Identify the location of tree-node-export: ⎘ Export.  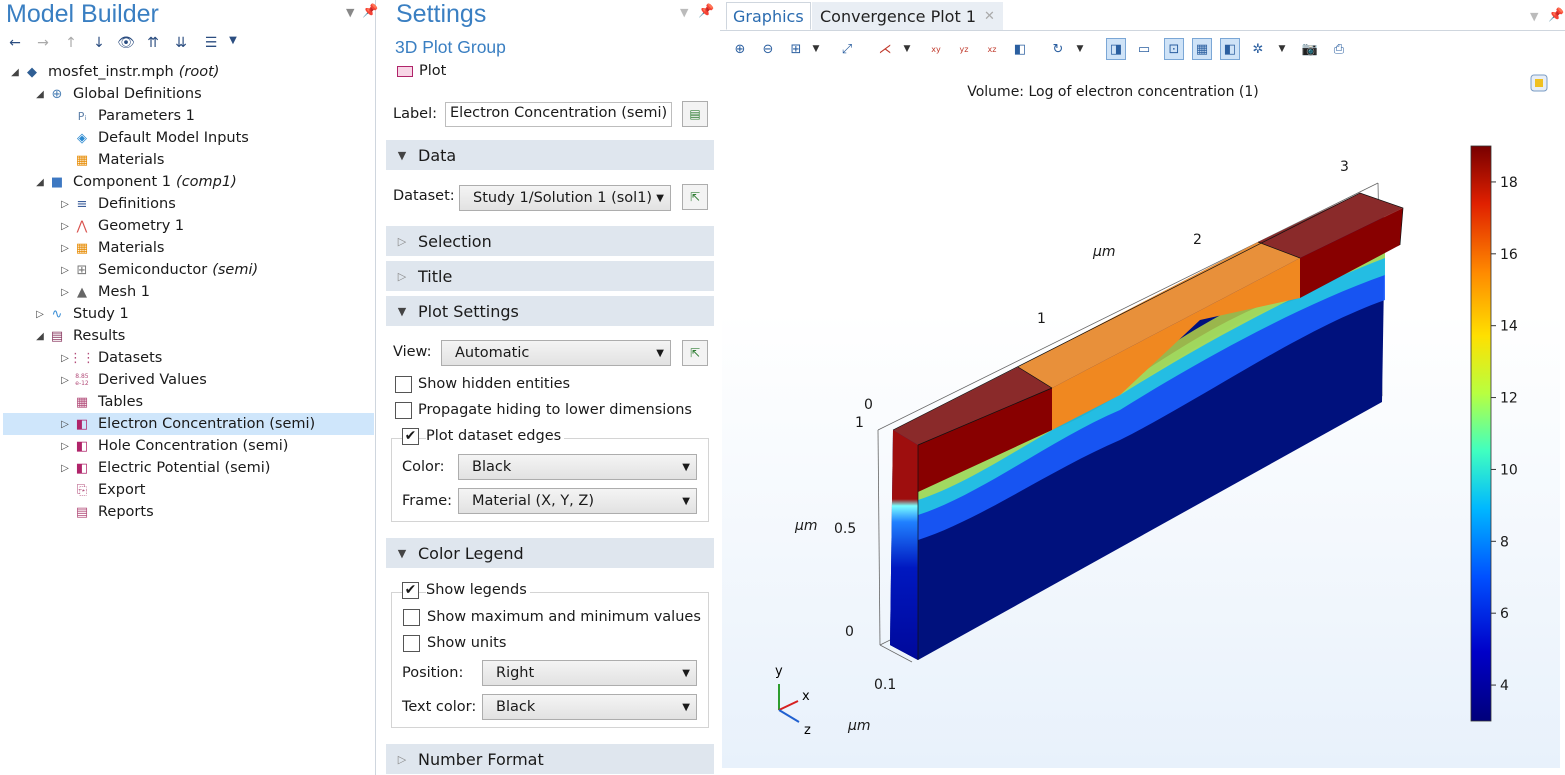
(102, 490).